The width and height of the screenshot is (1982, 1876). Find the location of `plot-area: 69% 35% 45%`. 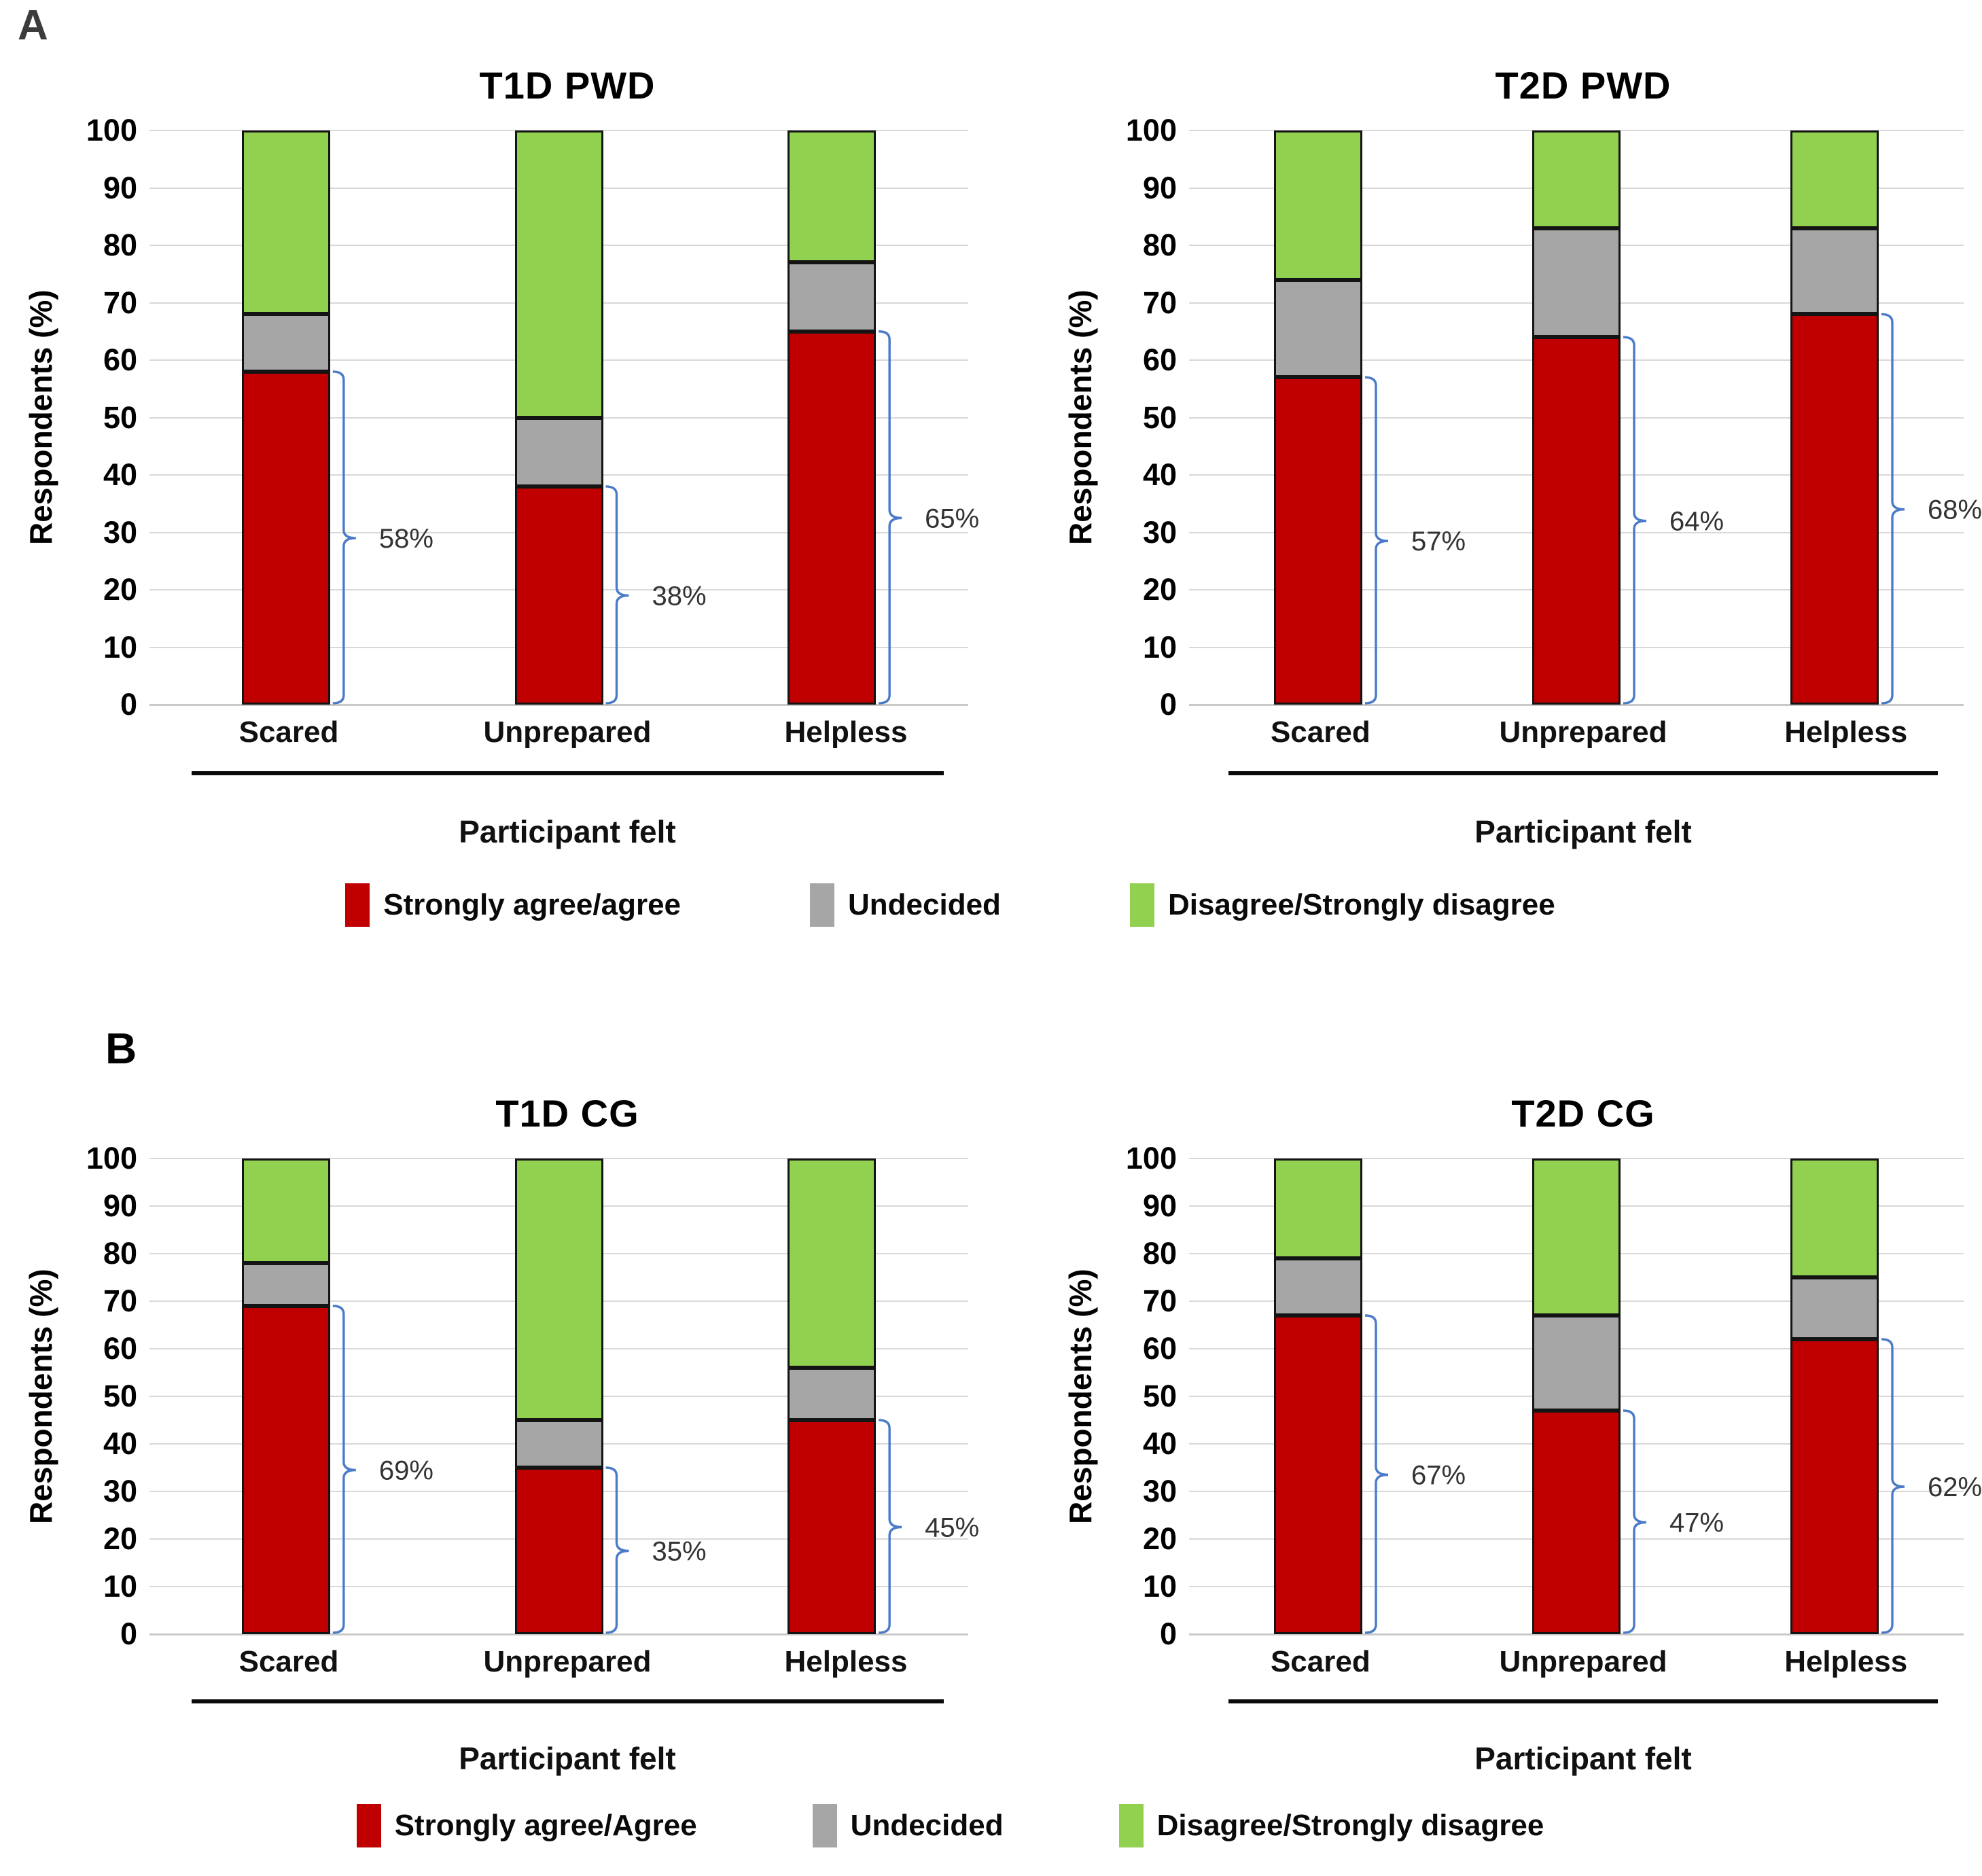

plot-area: 69% 35% 45% is located at coordinates (564, 1396).